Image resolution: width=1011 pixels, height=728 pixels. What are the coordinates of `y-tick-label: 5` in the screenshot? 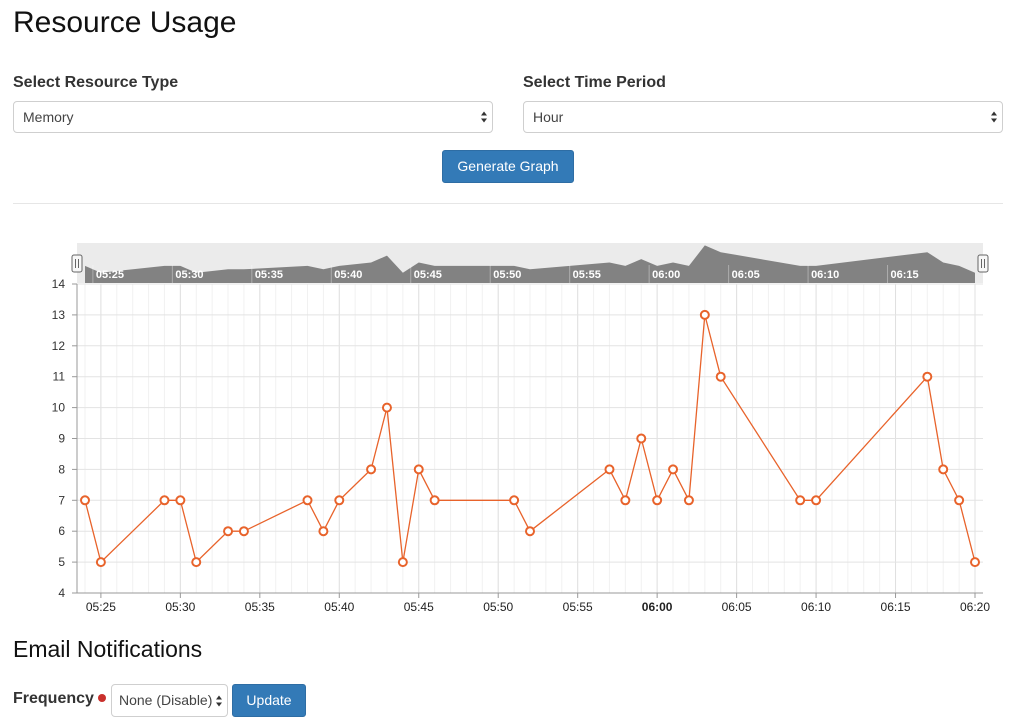 It's located at (61, 562).